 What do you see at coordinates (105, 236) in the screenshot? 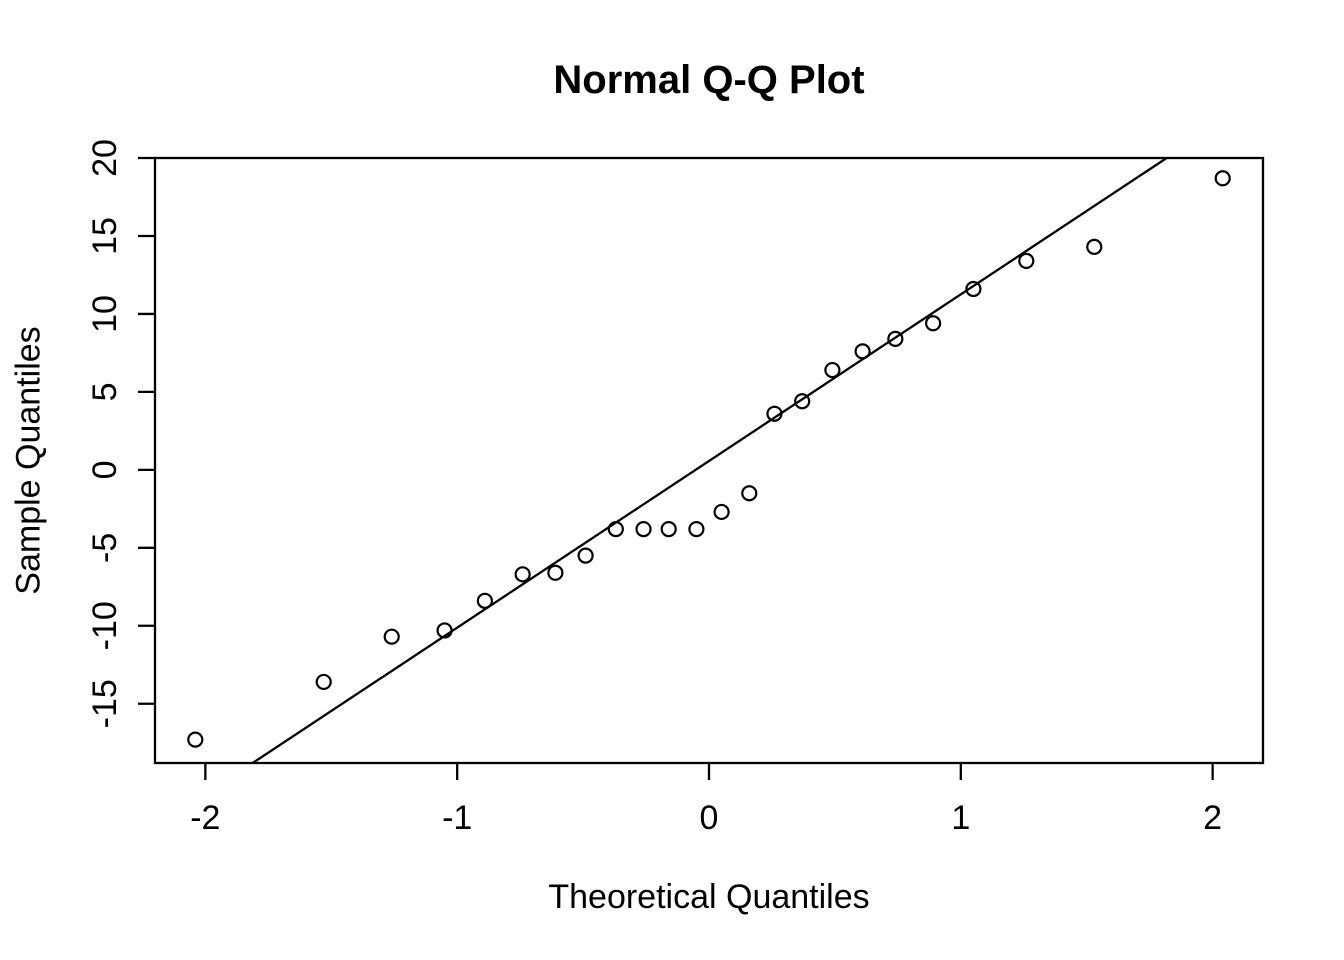
I see `y-tick-label: 15` at bounding box center [105, 236].